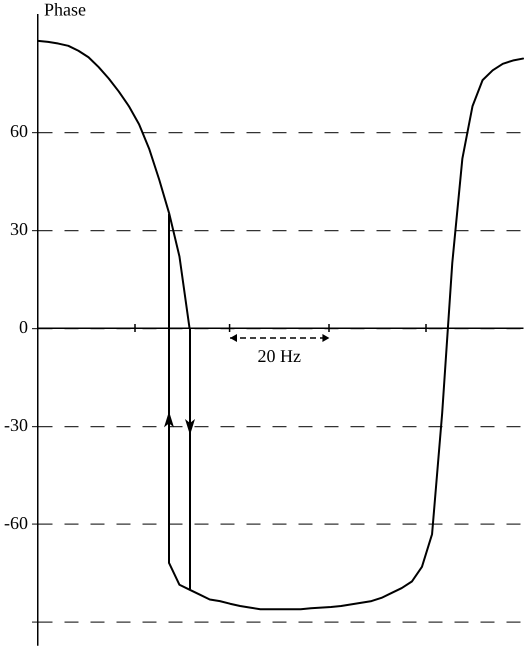 Image resolution: width=527 pixels, height=660 pixels. Describe the element at coordinates (65, 10) in the screenshot. I see `y-axis-title: Phase` at that location.